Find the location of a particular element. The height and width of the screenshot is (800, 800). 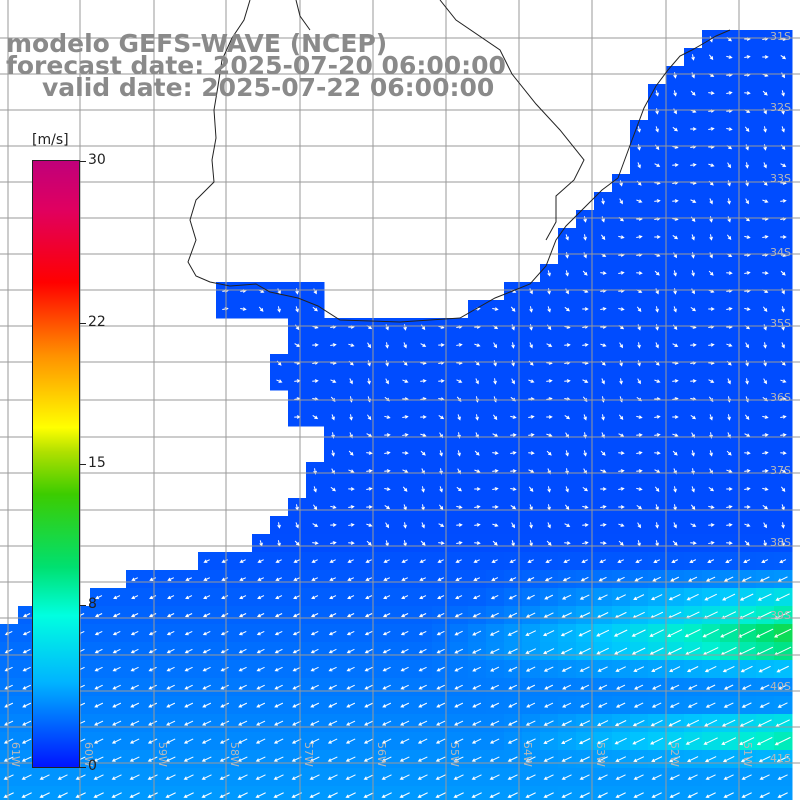

longitude-label: 51W is located at coordinates (747, 754).